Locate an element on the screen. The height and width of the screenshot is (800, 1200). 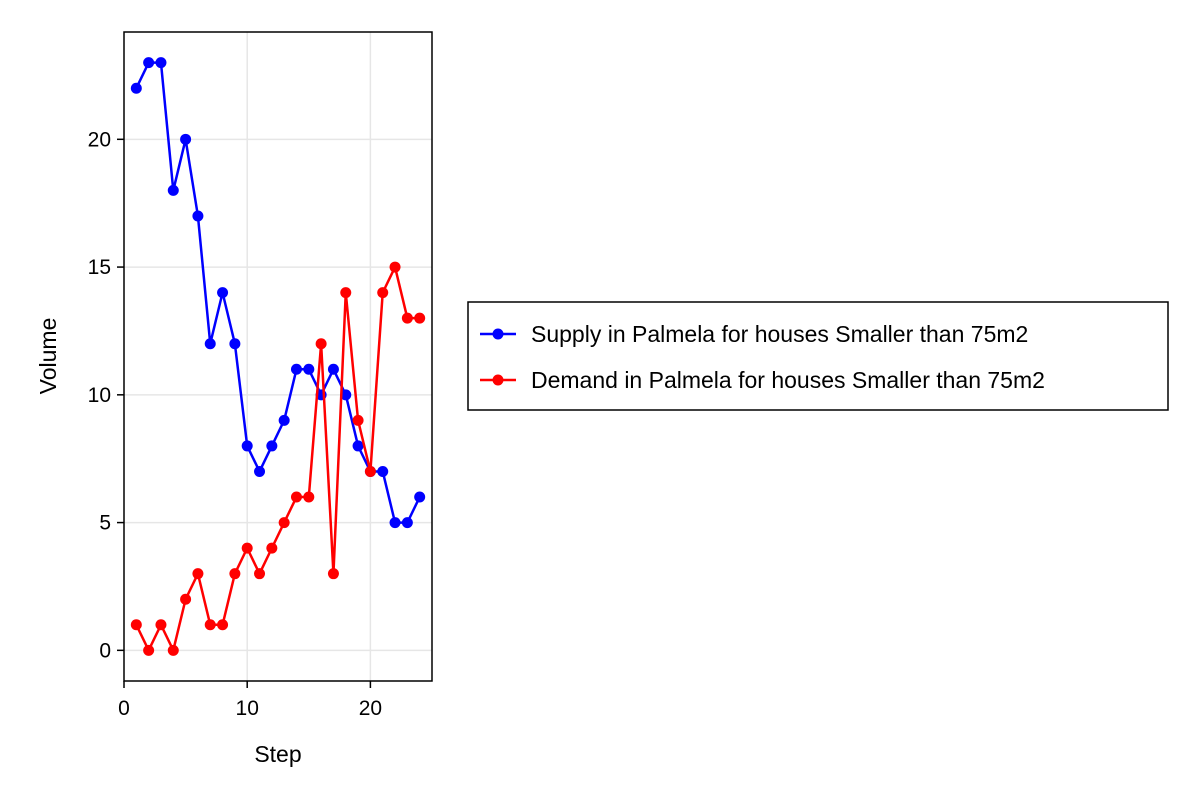
x-tick-label: 0 is located at coordinates (124, 708).